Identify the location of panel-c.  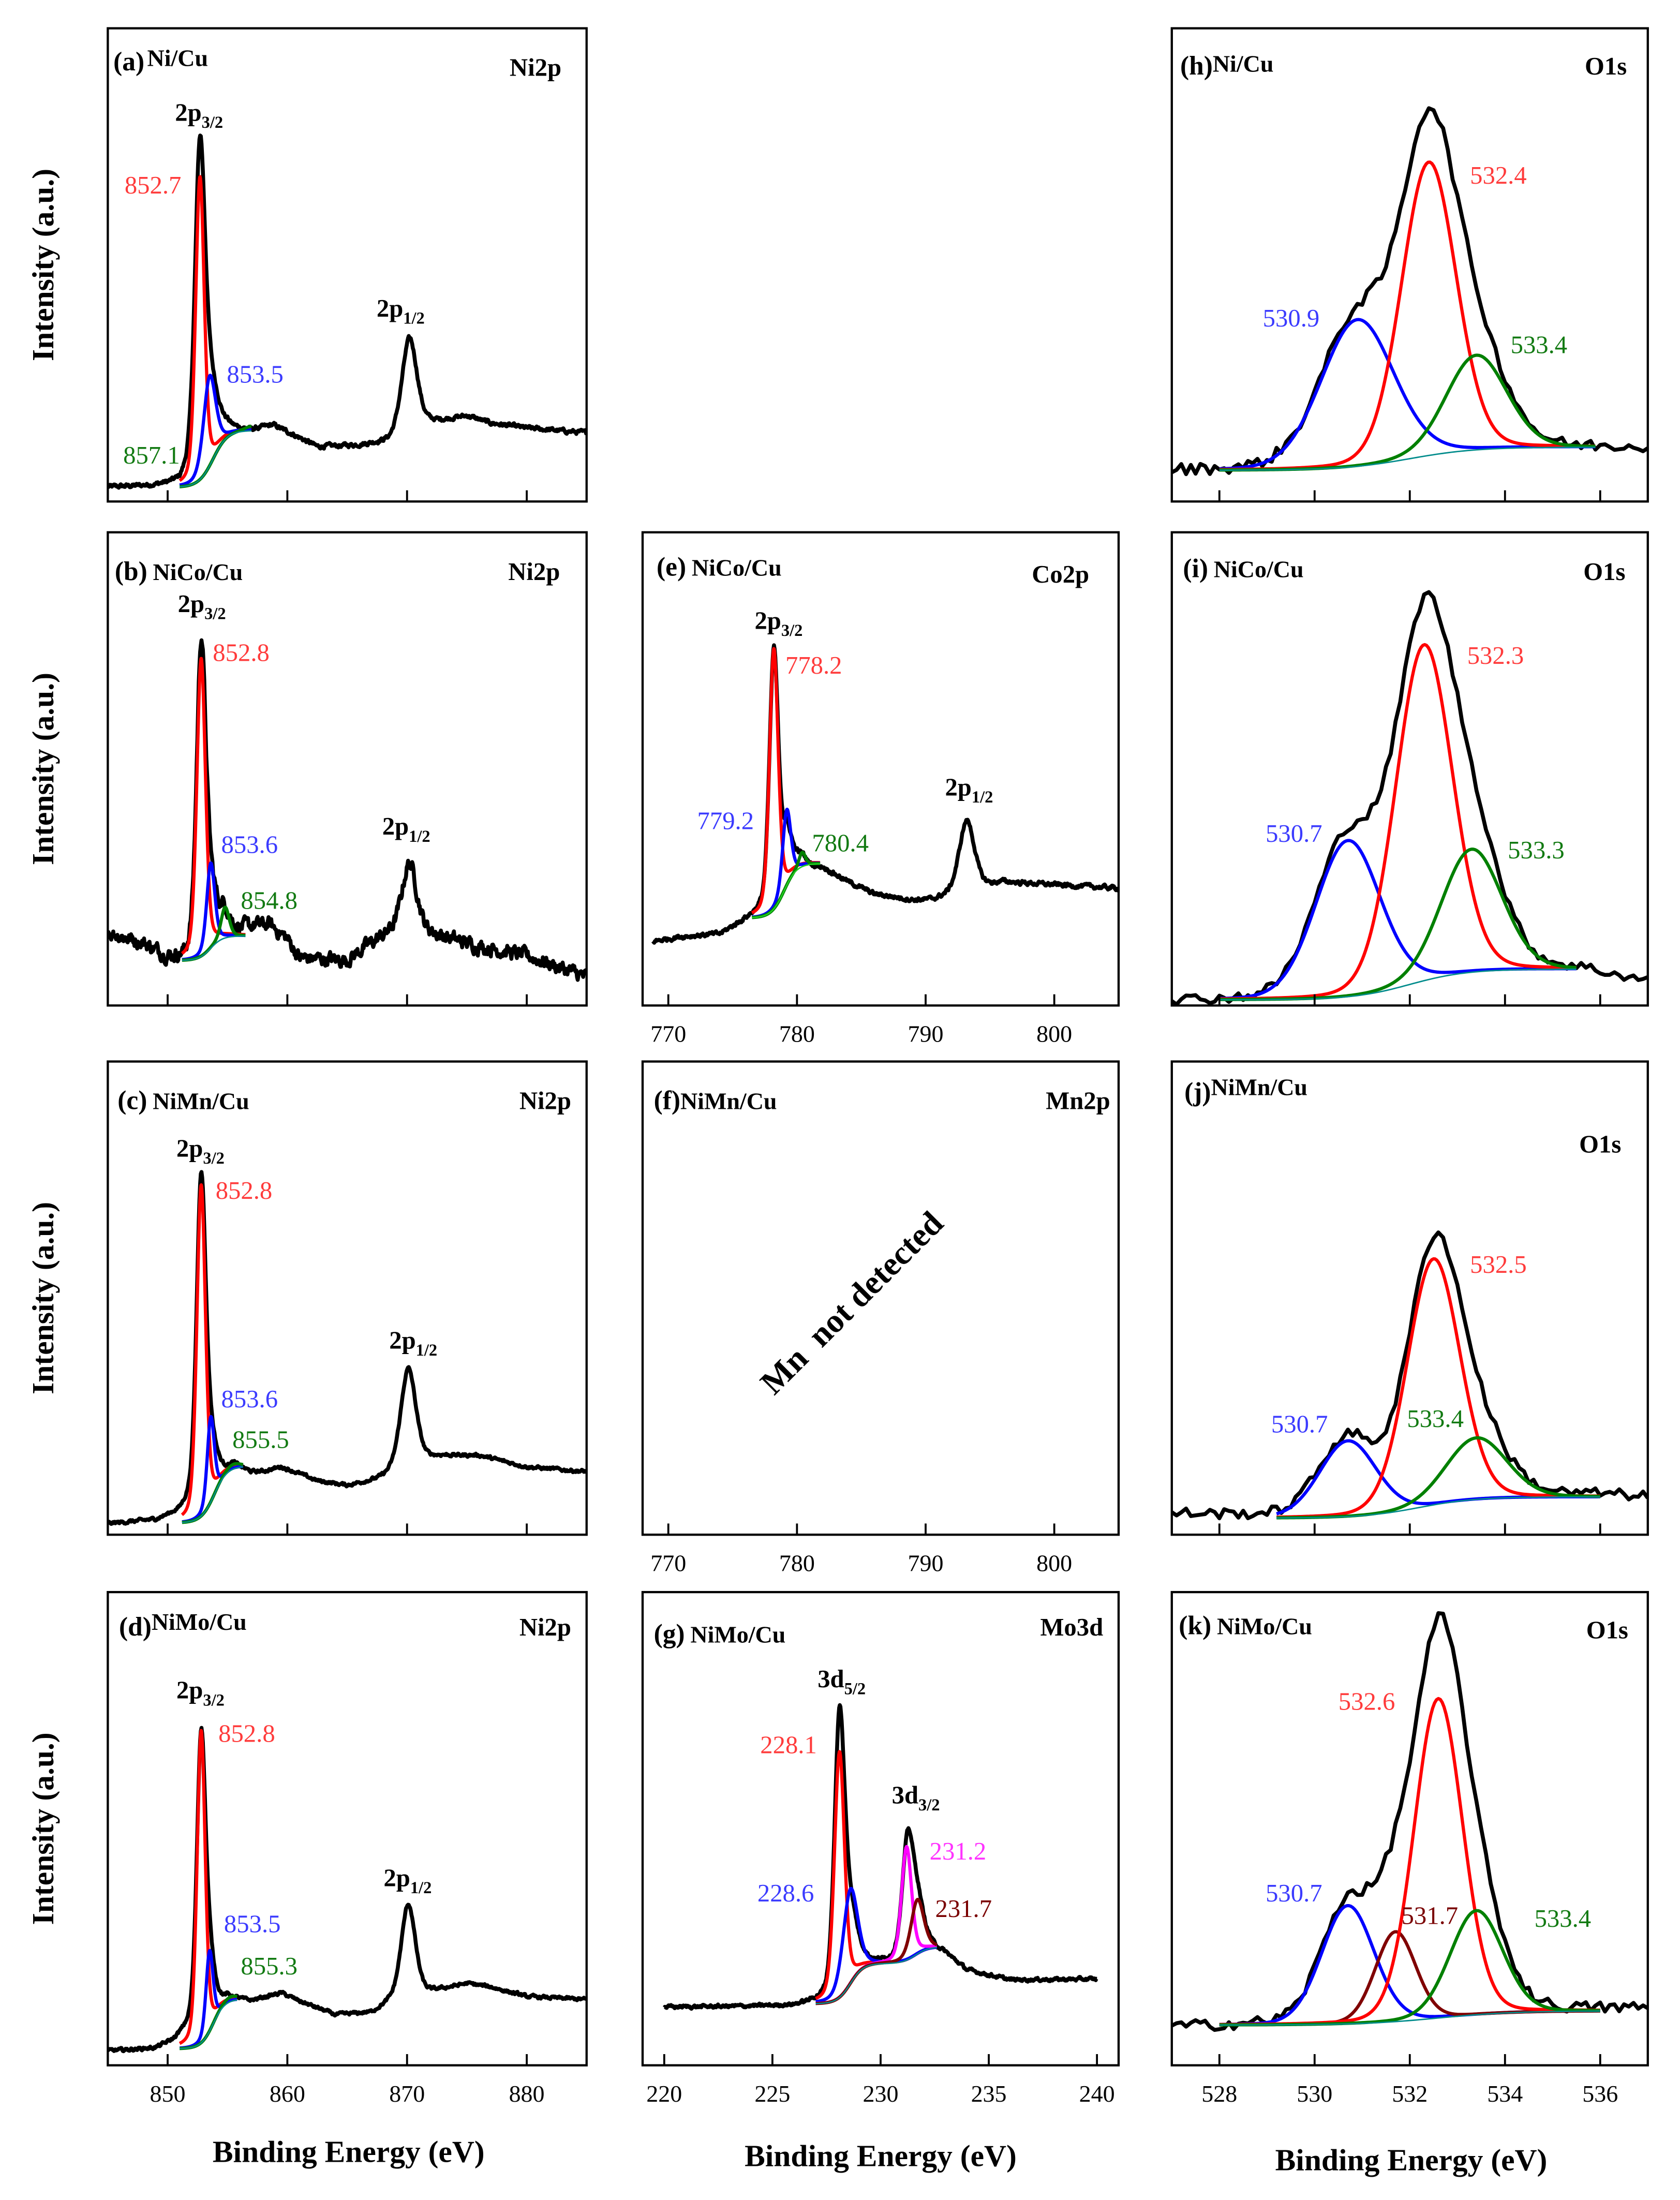
(347, 1298).